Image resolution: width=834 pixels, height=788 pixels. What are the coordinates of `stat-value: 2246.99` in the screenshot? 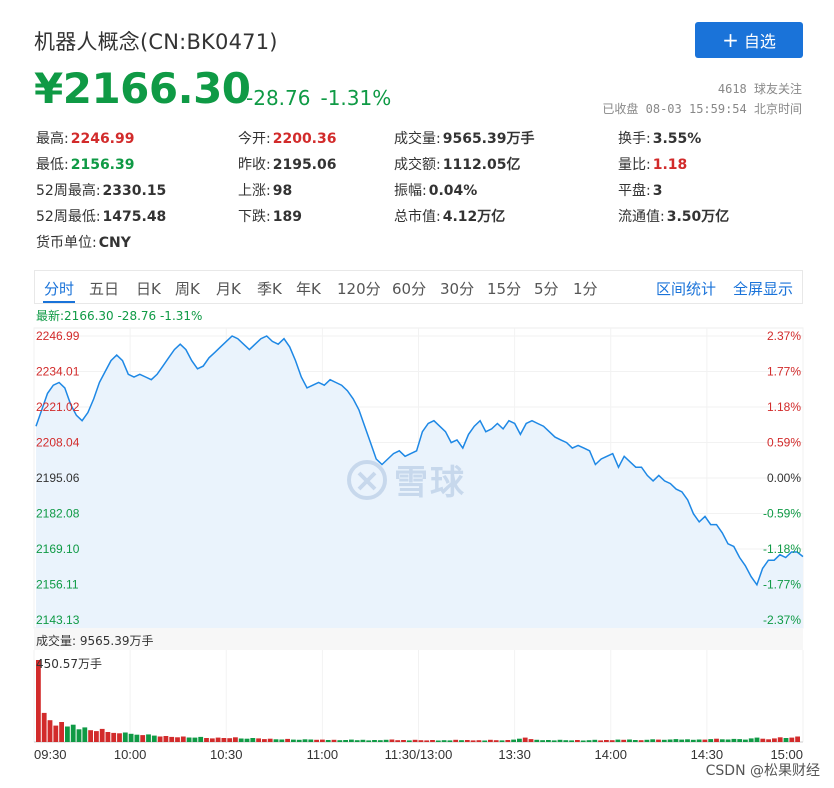 It's located at (102, 139).